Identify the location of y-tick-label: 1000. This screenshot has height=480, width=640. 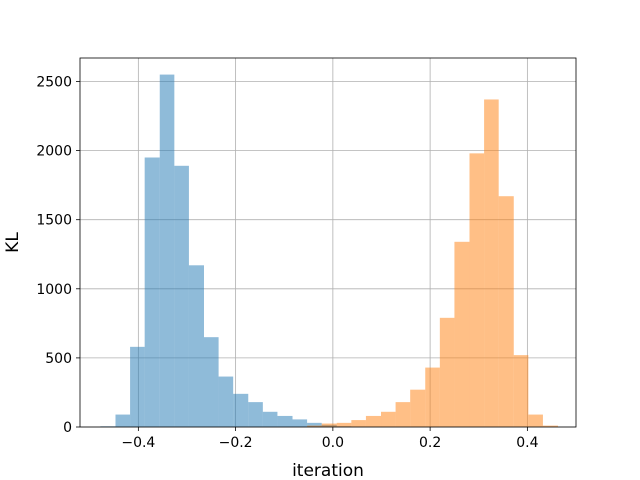
(54, 290).